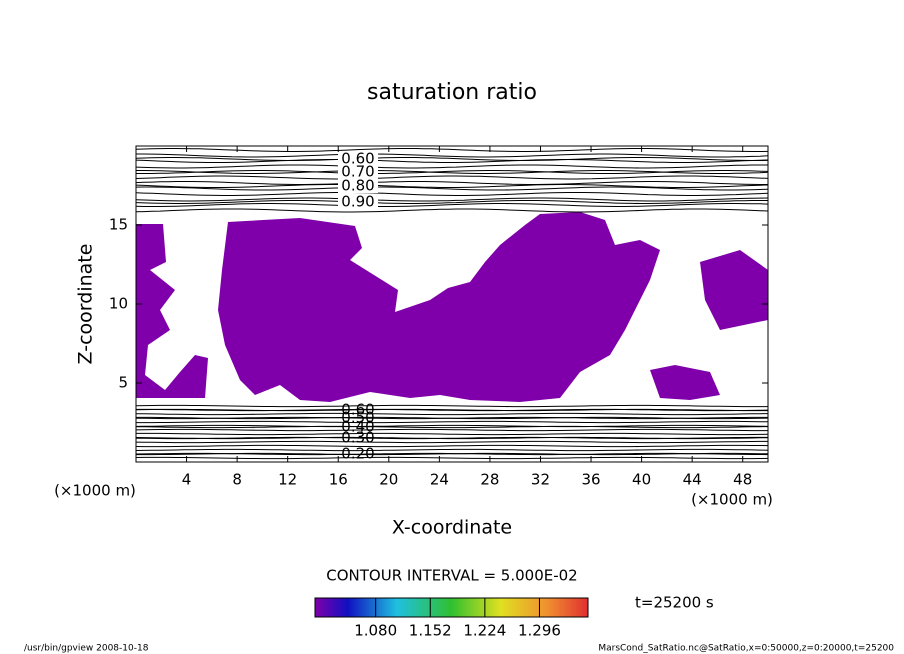 Image resolution: width=904 pixels, height=654 pixels. Describe the element at coordinates (451, 607) in the screenshot. I see `colorbar` at that location.